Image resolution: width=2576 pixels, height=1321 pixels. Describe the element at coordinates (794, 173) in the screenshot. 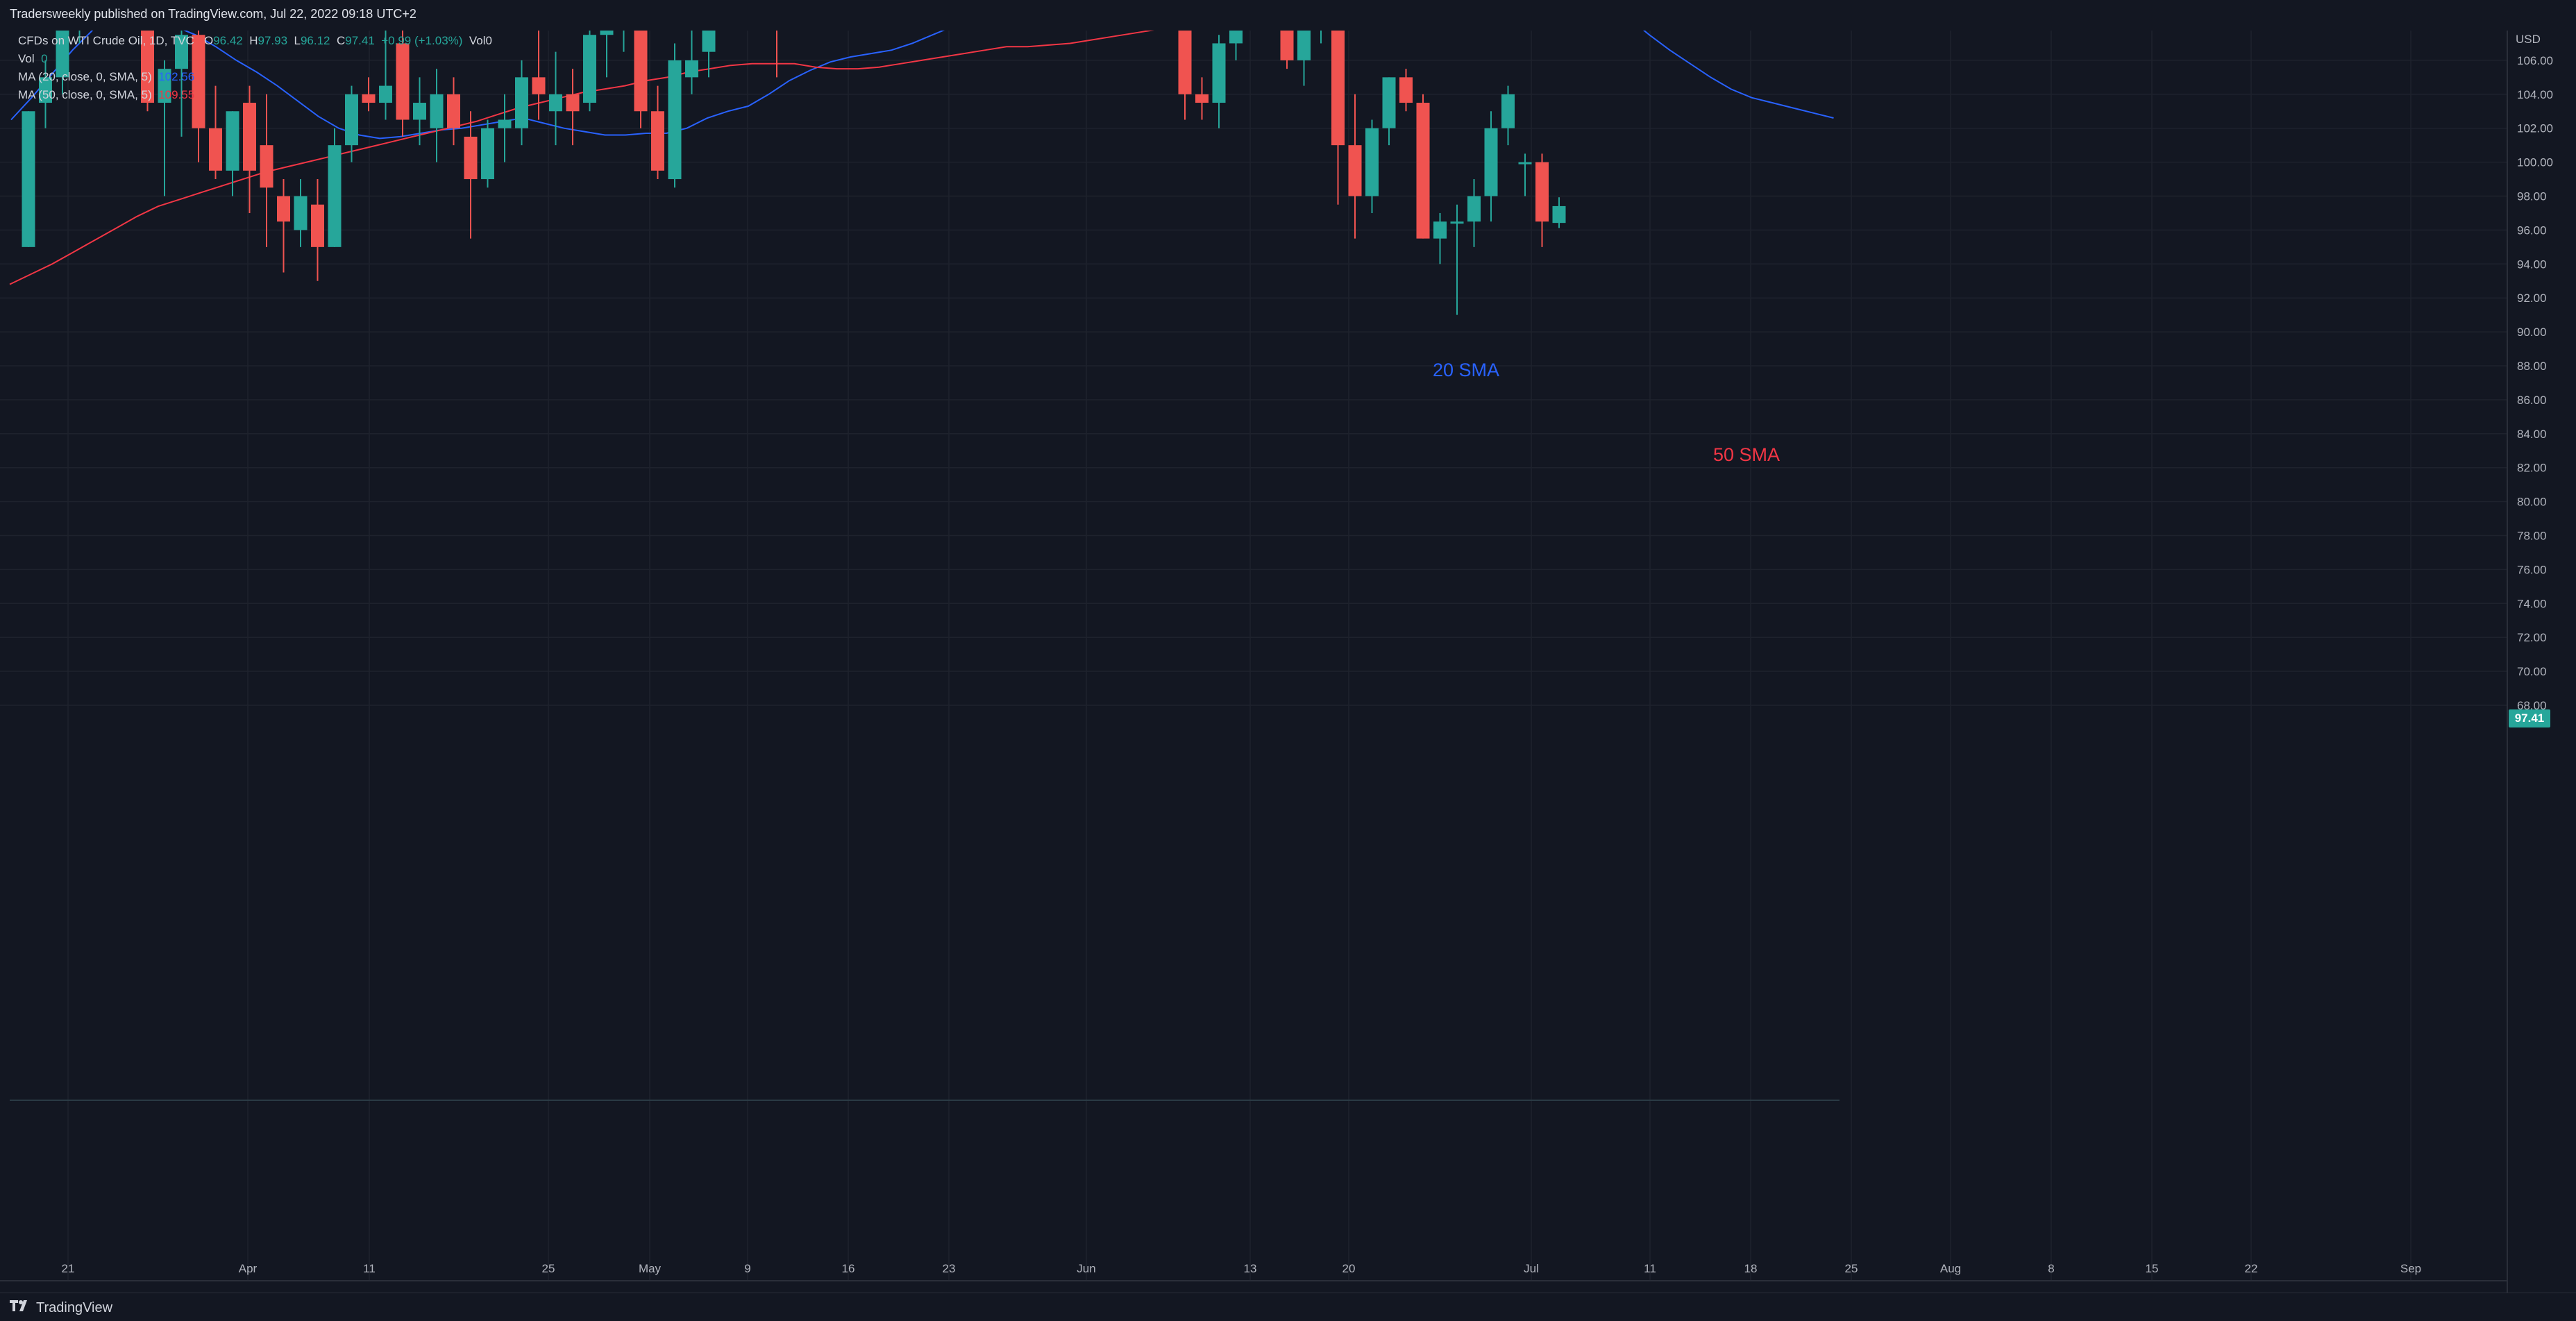

I see `candles` at that location.